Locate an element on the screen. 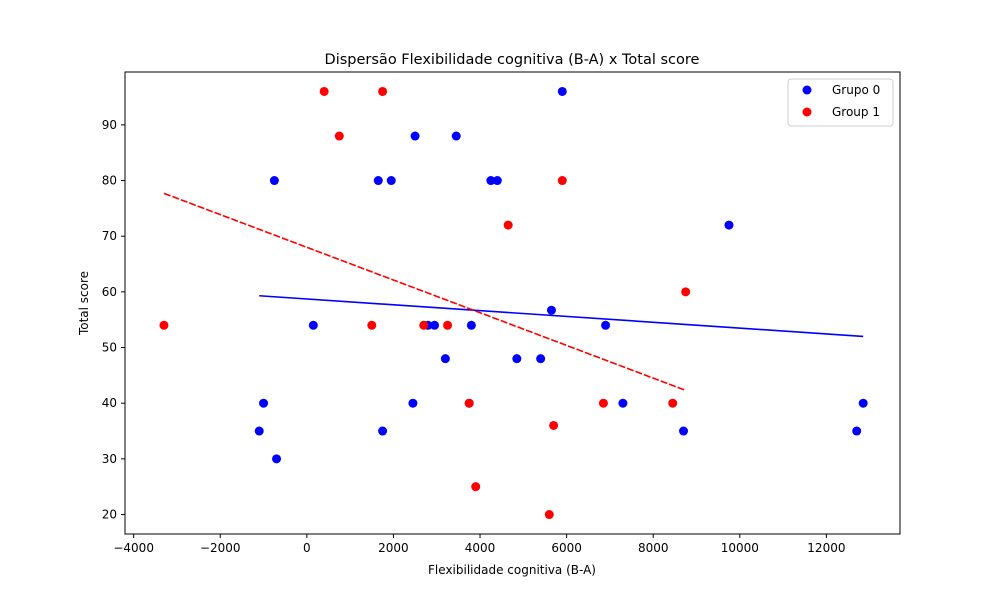 The width and height of the screenshot is (1000, 600). x-tick-label: −4000 is located at coordinates (133, 548).